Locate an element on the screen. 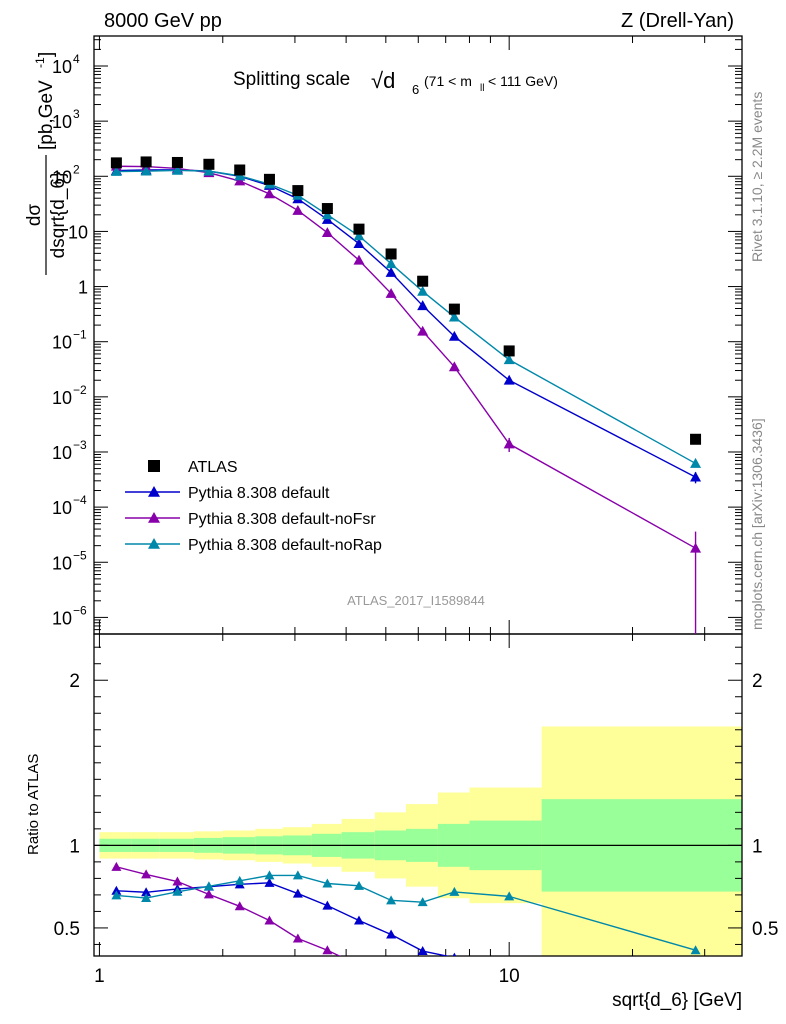 The width and height of the screenshot is (786, 1024). y-tick-label-exp: −4 is located at coordinates (80, 500).